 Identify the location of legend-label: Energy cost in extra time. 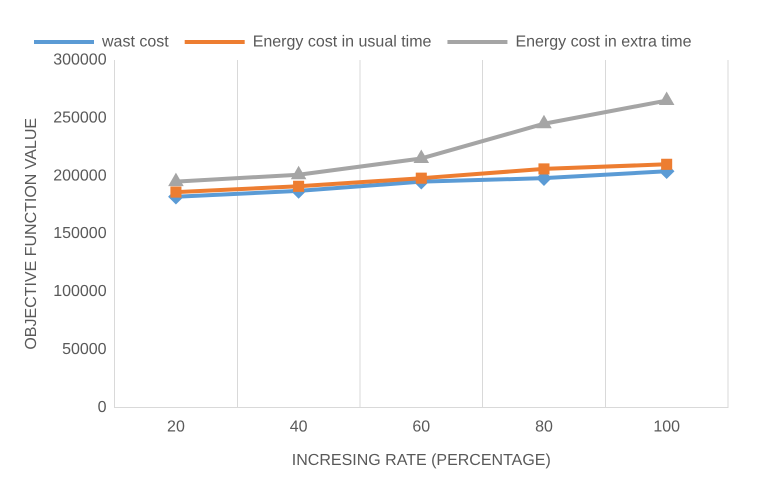
(603, 41).